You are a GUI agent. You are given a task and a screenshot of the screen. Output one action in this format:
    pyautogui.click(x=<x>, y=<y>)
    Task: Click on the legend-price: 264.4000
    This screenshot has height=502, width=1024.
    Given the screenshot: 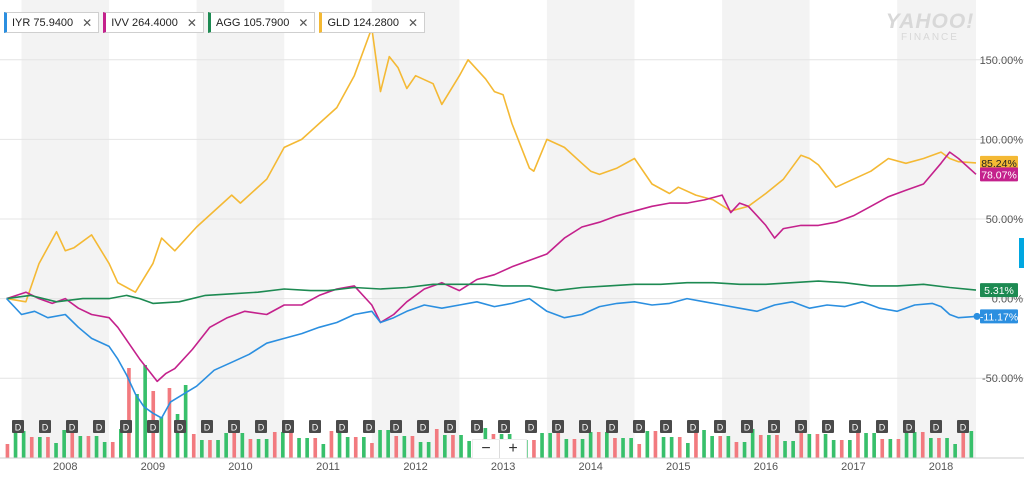 What is the action you would take?
    pyautogui.click(x=155, y=22)
    